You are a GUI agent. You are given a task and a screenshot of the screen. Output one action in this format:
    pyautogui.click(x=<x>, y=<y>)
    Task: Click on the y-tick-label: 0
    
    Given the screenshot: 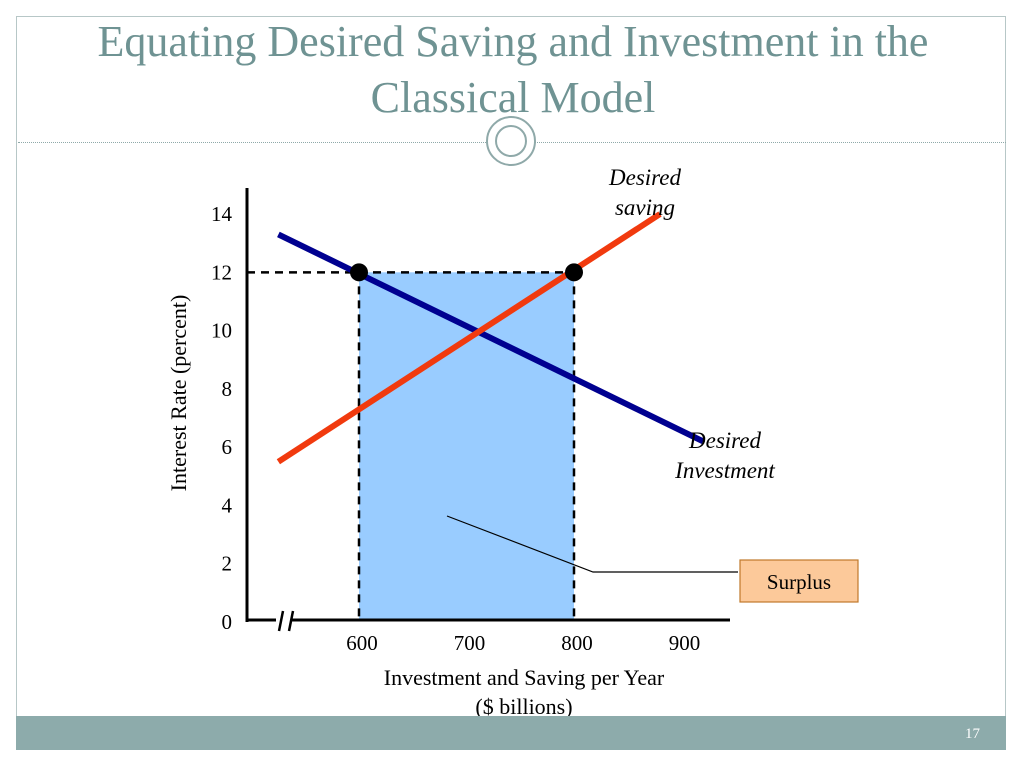 What is the action you would take?
    pyautogui.click(x=227, y=622)
    